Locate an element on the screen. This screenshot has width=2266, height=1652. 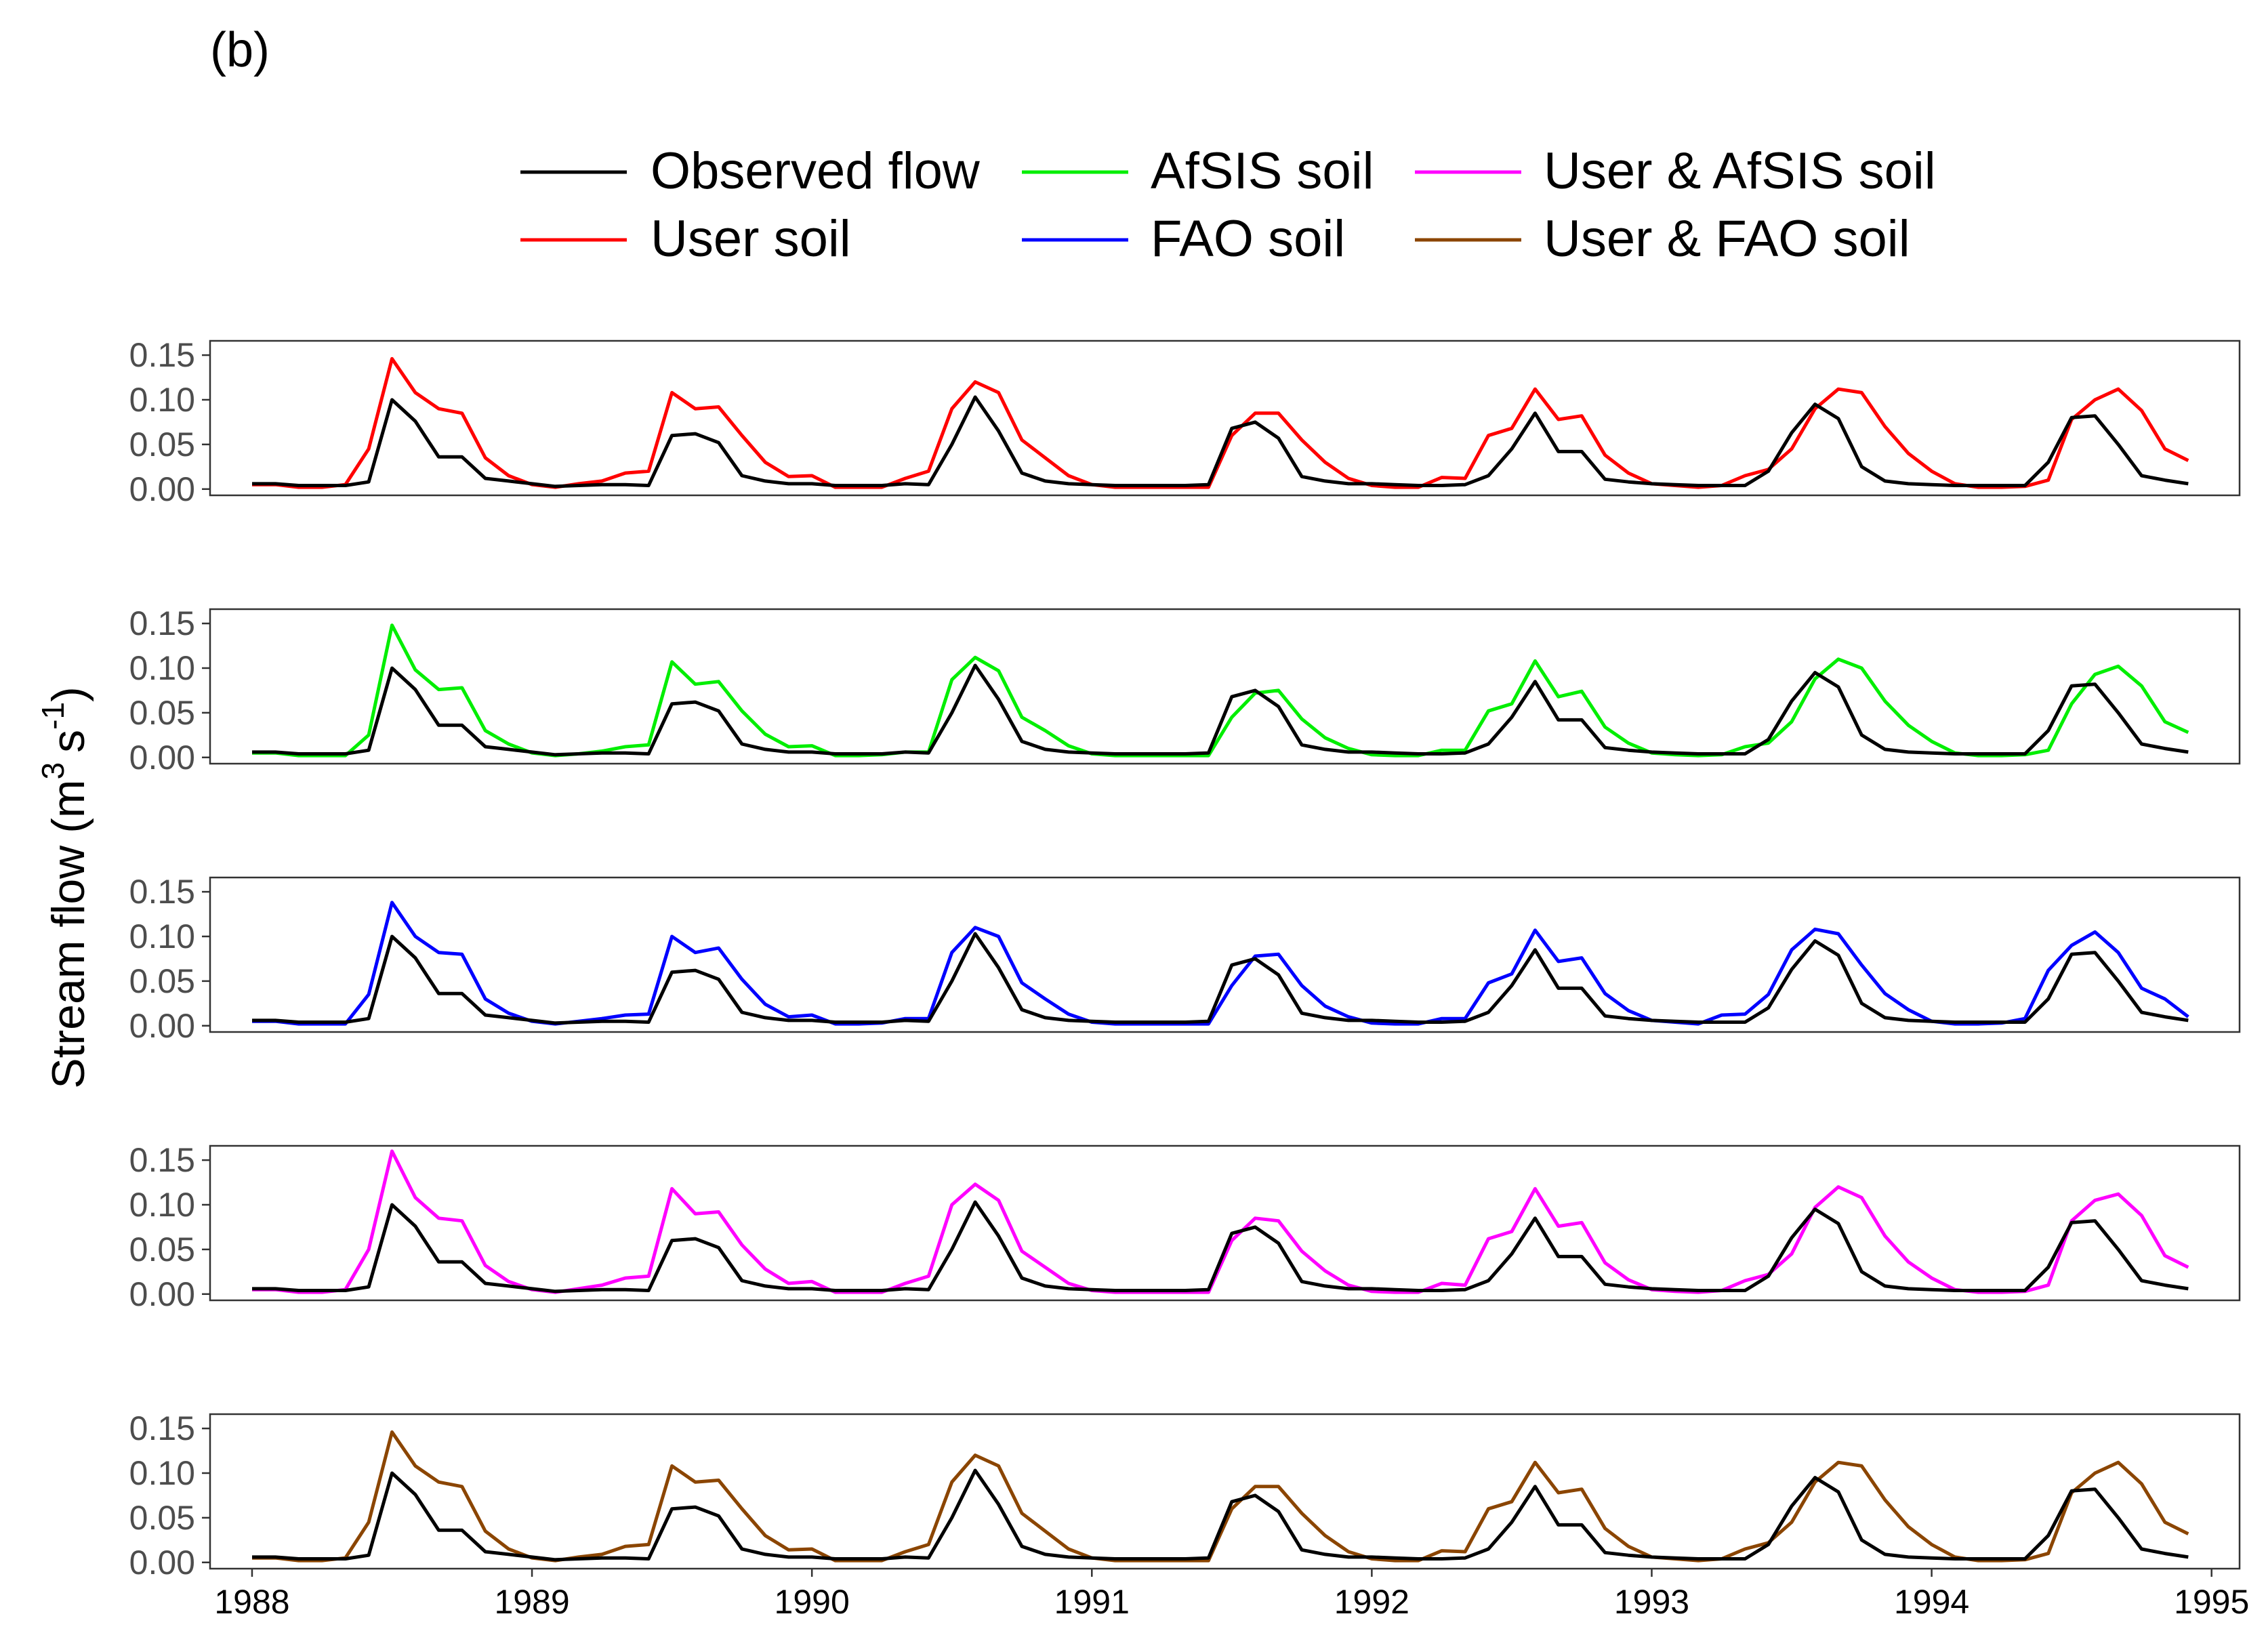
y-axis-title-unit-m: m is located at coordinates (69, 798).